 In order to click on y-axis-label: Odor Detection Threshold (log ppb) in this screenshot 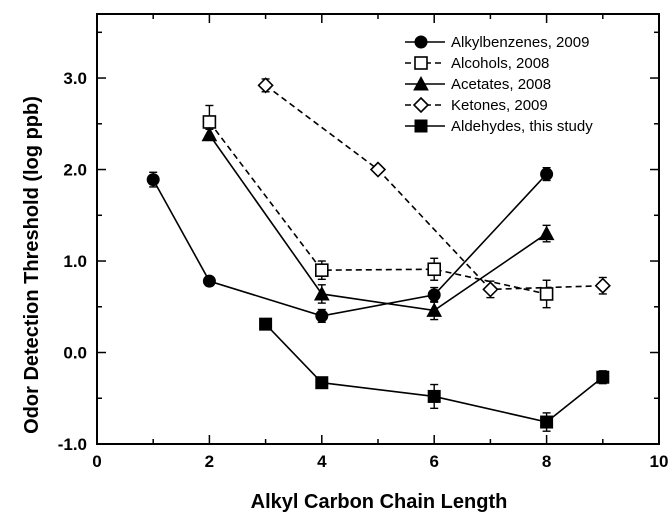, I will do `click(32, 265)`.